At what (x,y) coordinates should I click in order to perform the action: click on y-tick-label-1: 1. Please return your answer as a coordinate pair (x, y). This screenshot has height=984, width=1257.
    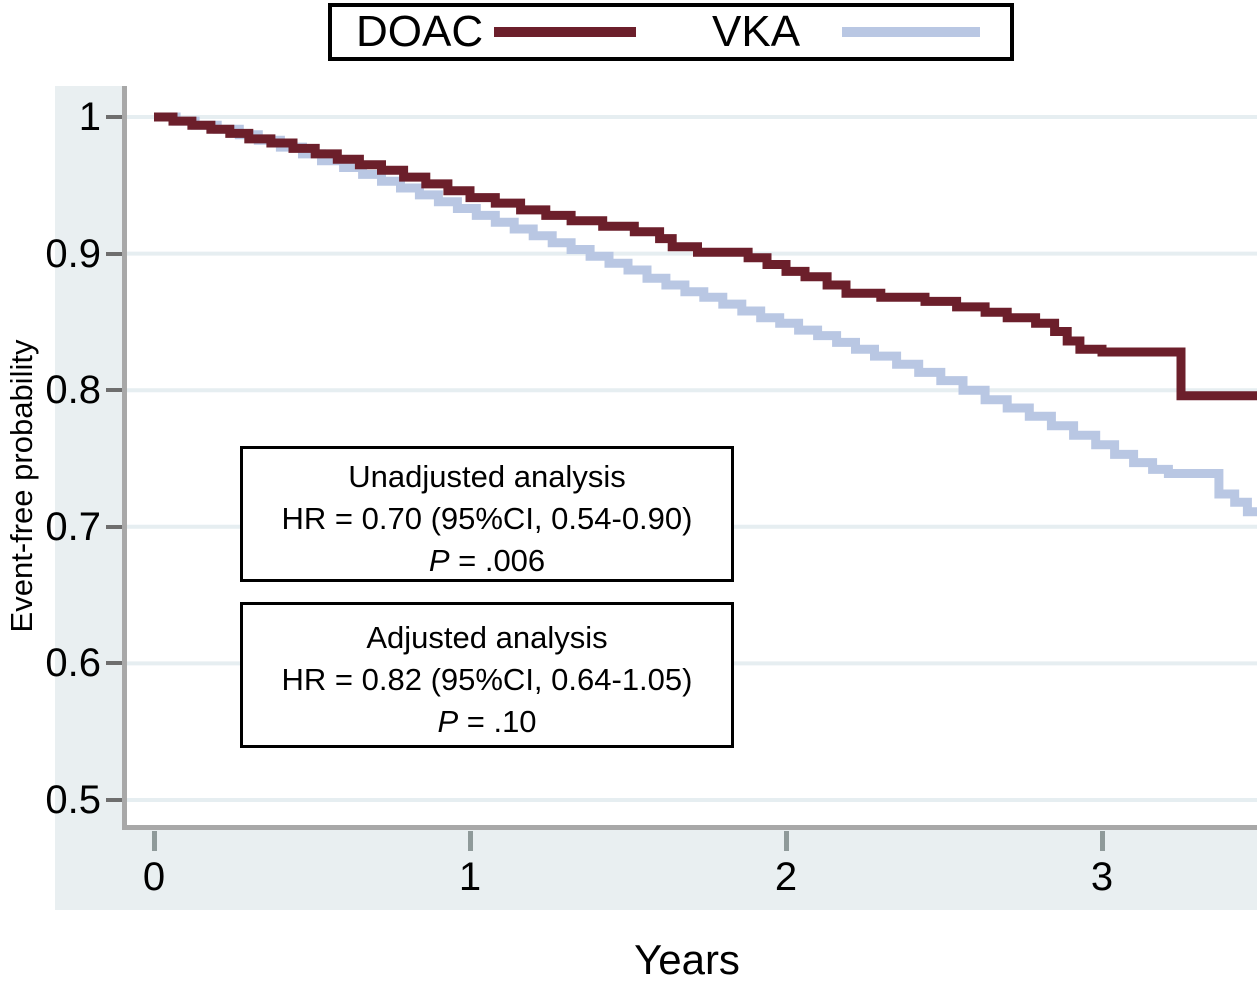
    Looking at the image, I should click on (89, 117).